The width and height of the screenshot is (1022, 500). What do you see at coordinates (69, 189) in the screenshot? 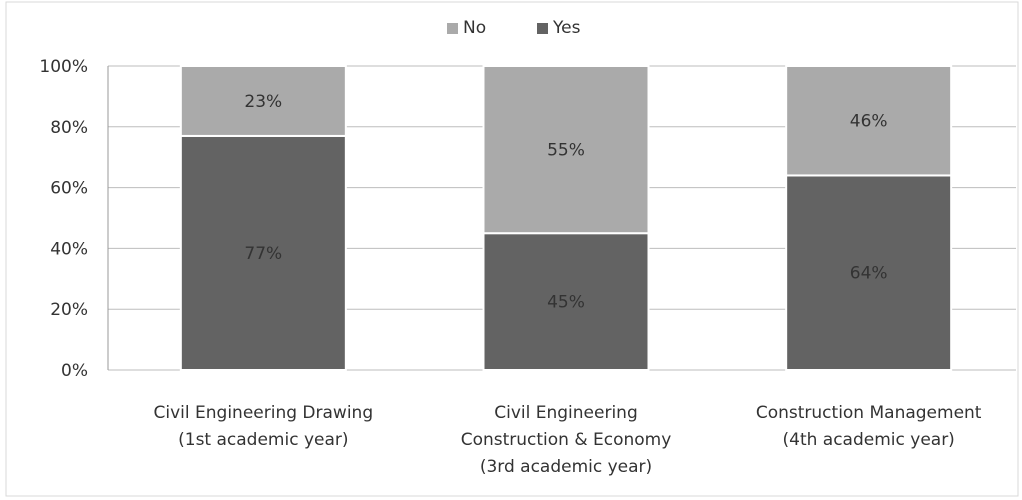
I see `y-tick-label: 60%` at bounding box center [69, 189].